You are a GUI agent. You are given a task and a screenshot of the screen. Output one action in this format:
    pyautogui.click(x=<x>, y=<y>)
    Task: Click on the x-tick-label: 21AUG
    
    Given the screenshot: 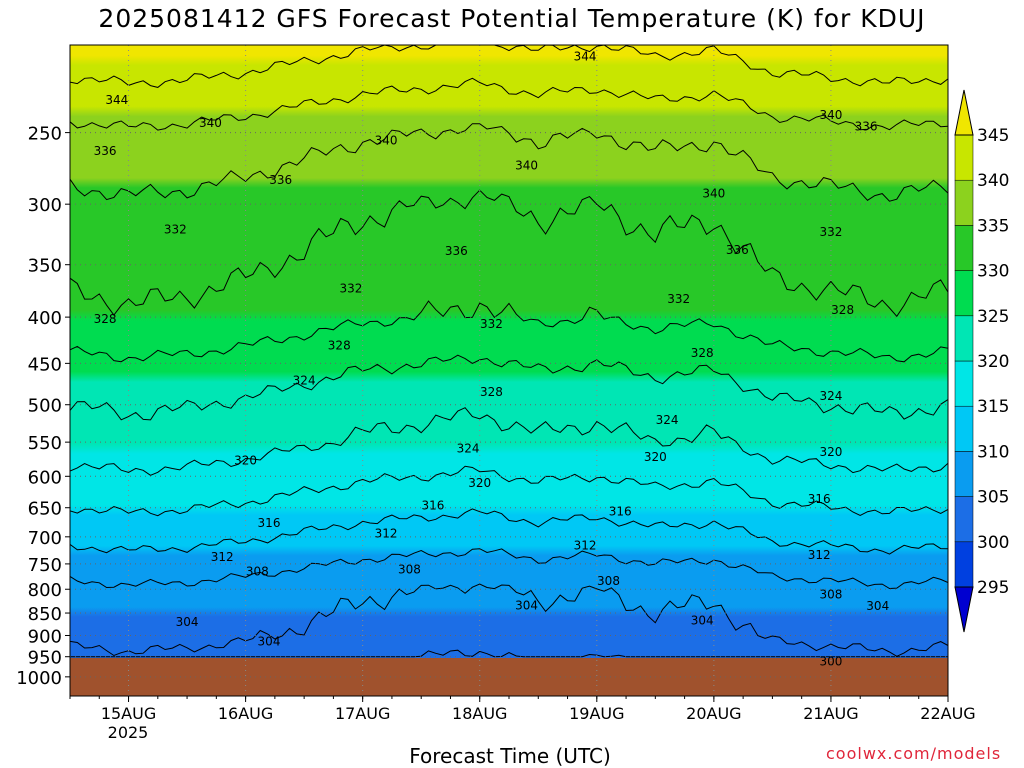 What is the action you would take?
    pyautogui.click(x=830, y=713)
    